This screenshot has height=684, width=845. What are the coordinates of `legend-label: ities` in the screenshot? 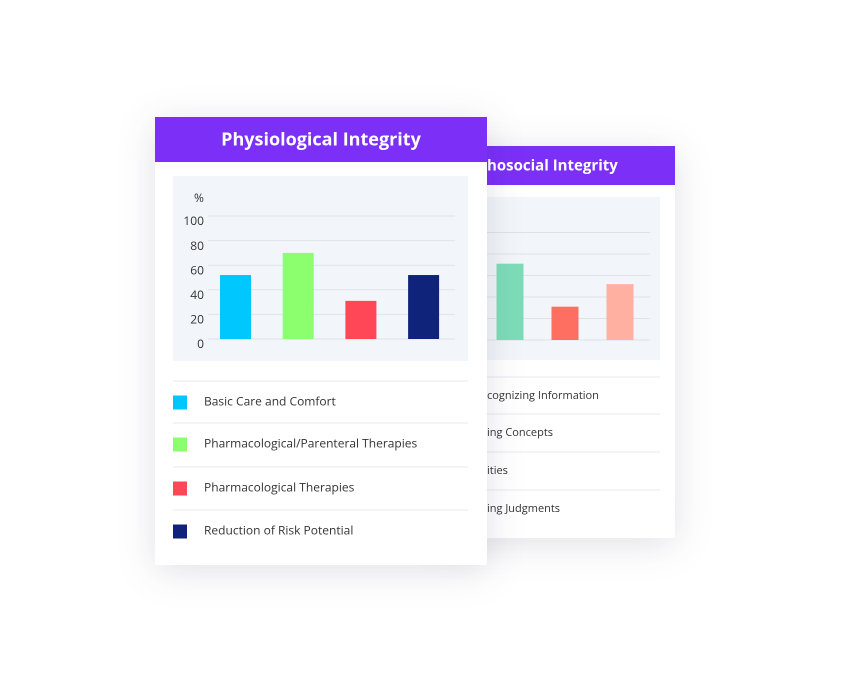 It's located at (497, 470).